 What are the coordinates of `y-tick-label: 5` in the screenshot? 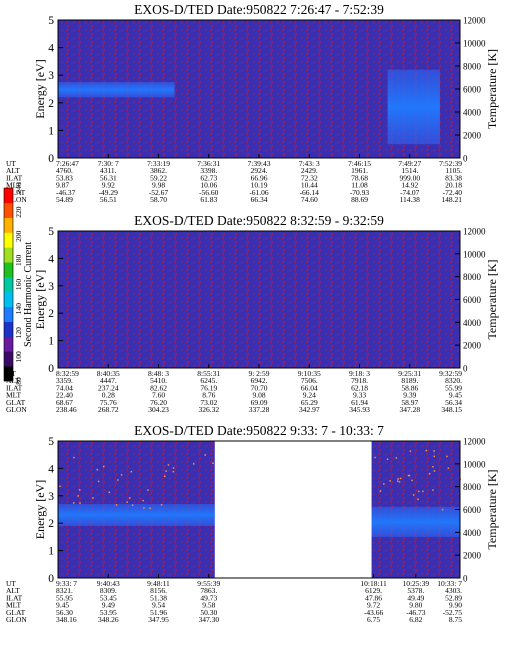 It's located at (51, 21).